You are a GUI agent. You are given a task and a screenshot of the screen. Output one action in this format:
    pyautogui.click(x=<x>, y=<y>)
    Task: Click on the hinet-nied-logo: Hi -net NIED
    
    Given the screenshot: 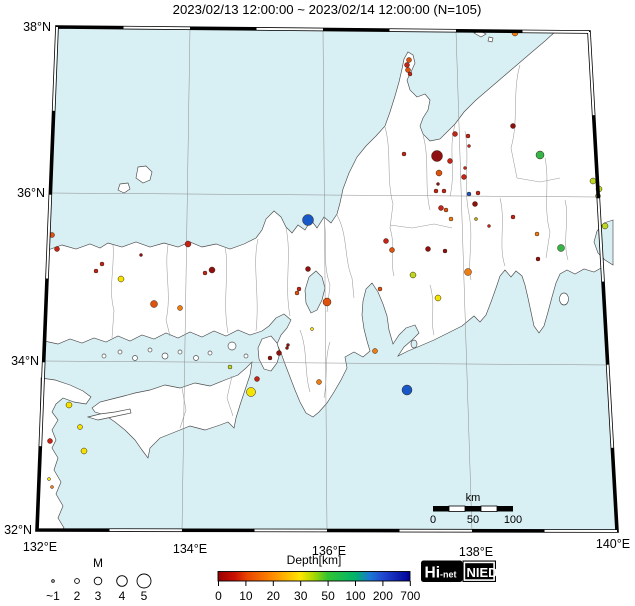 What is the action you would take?
    pyautogui.click(x=459, y=571)
    